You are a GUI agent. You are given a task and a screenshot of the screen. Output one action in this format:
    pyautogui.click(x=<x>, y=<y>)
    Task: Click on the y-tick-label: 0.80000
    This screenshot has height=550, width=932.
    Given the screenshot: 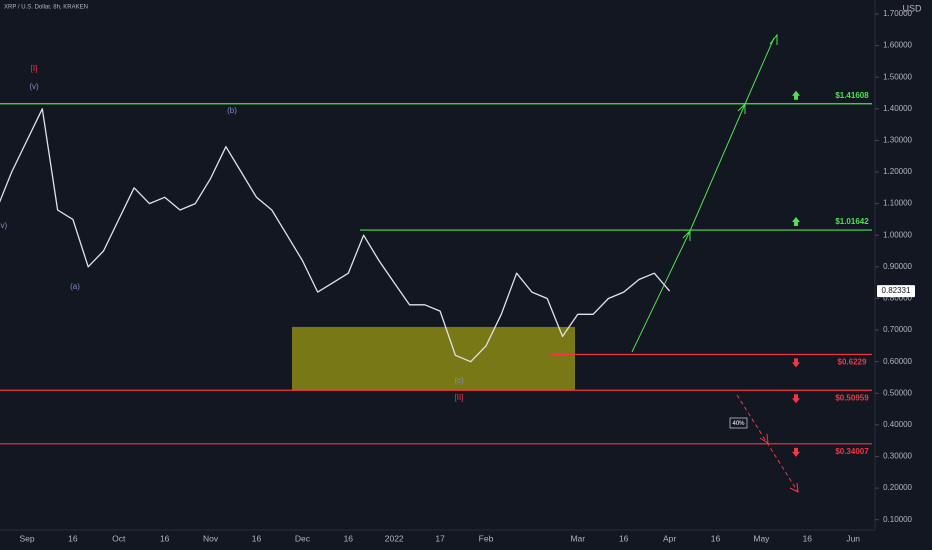 What is the action you would take?
    pyautogui.click(x=897, y=298)
    